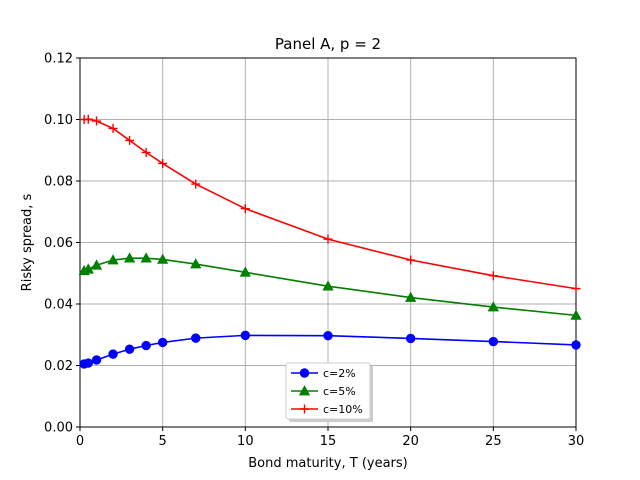 This screenshot has height=480, width=640. Describe the element at coordinates (330, 349) in the screenshot. I see `series-c2` at that location.